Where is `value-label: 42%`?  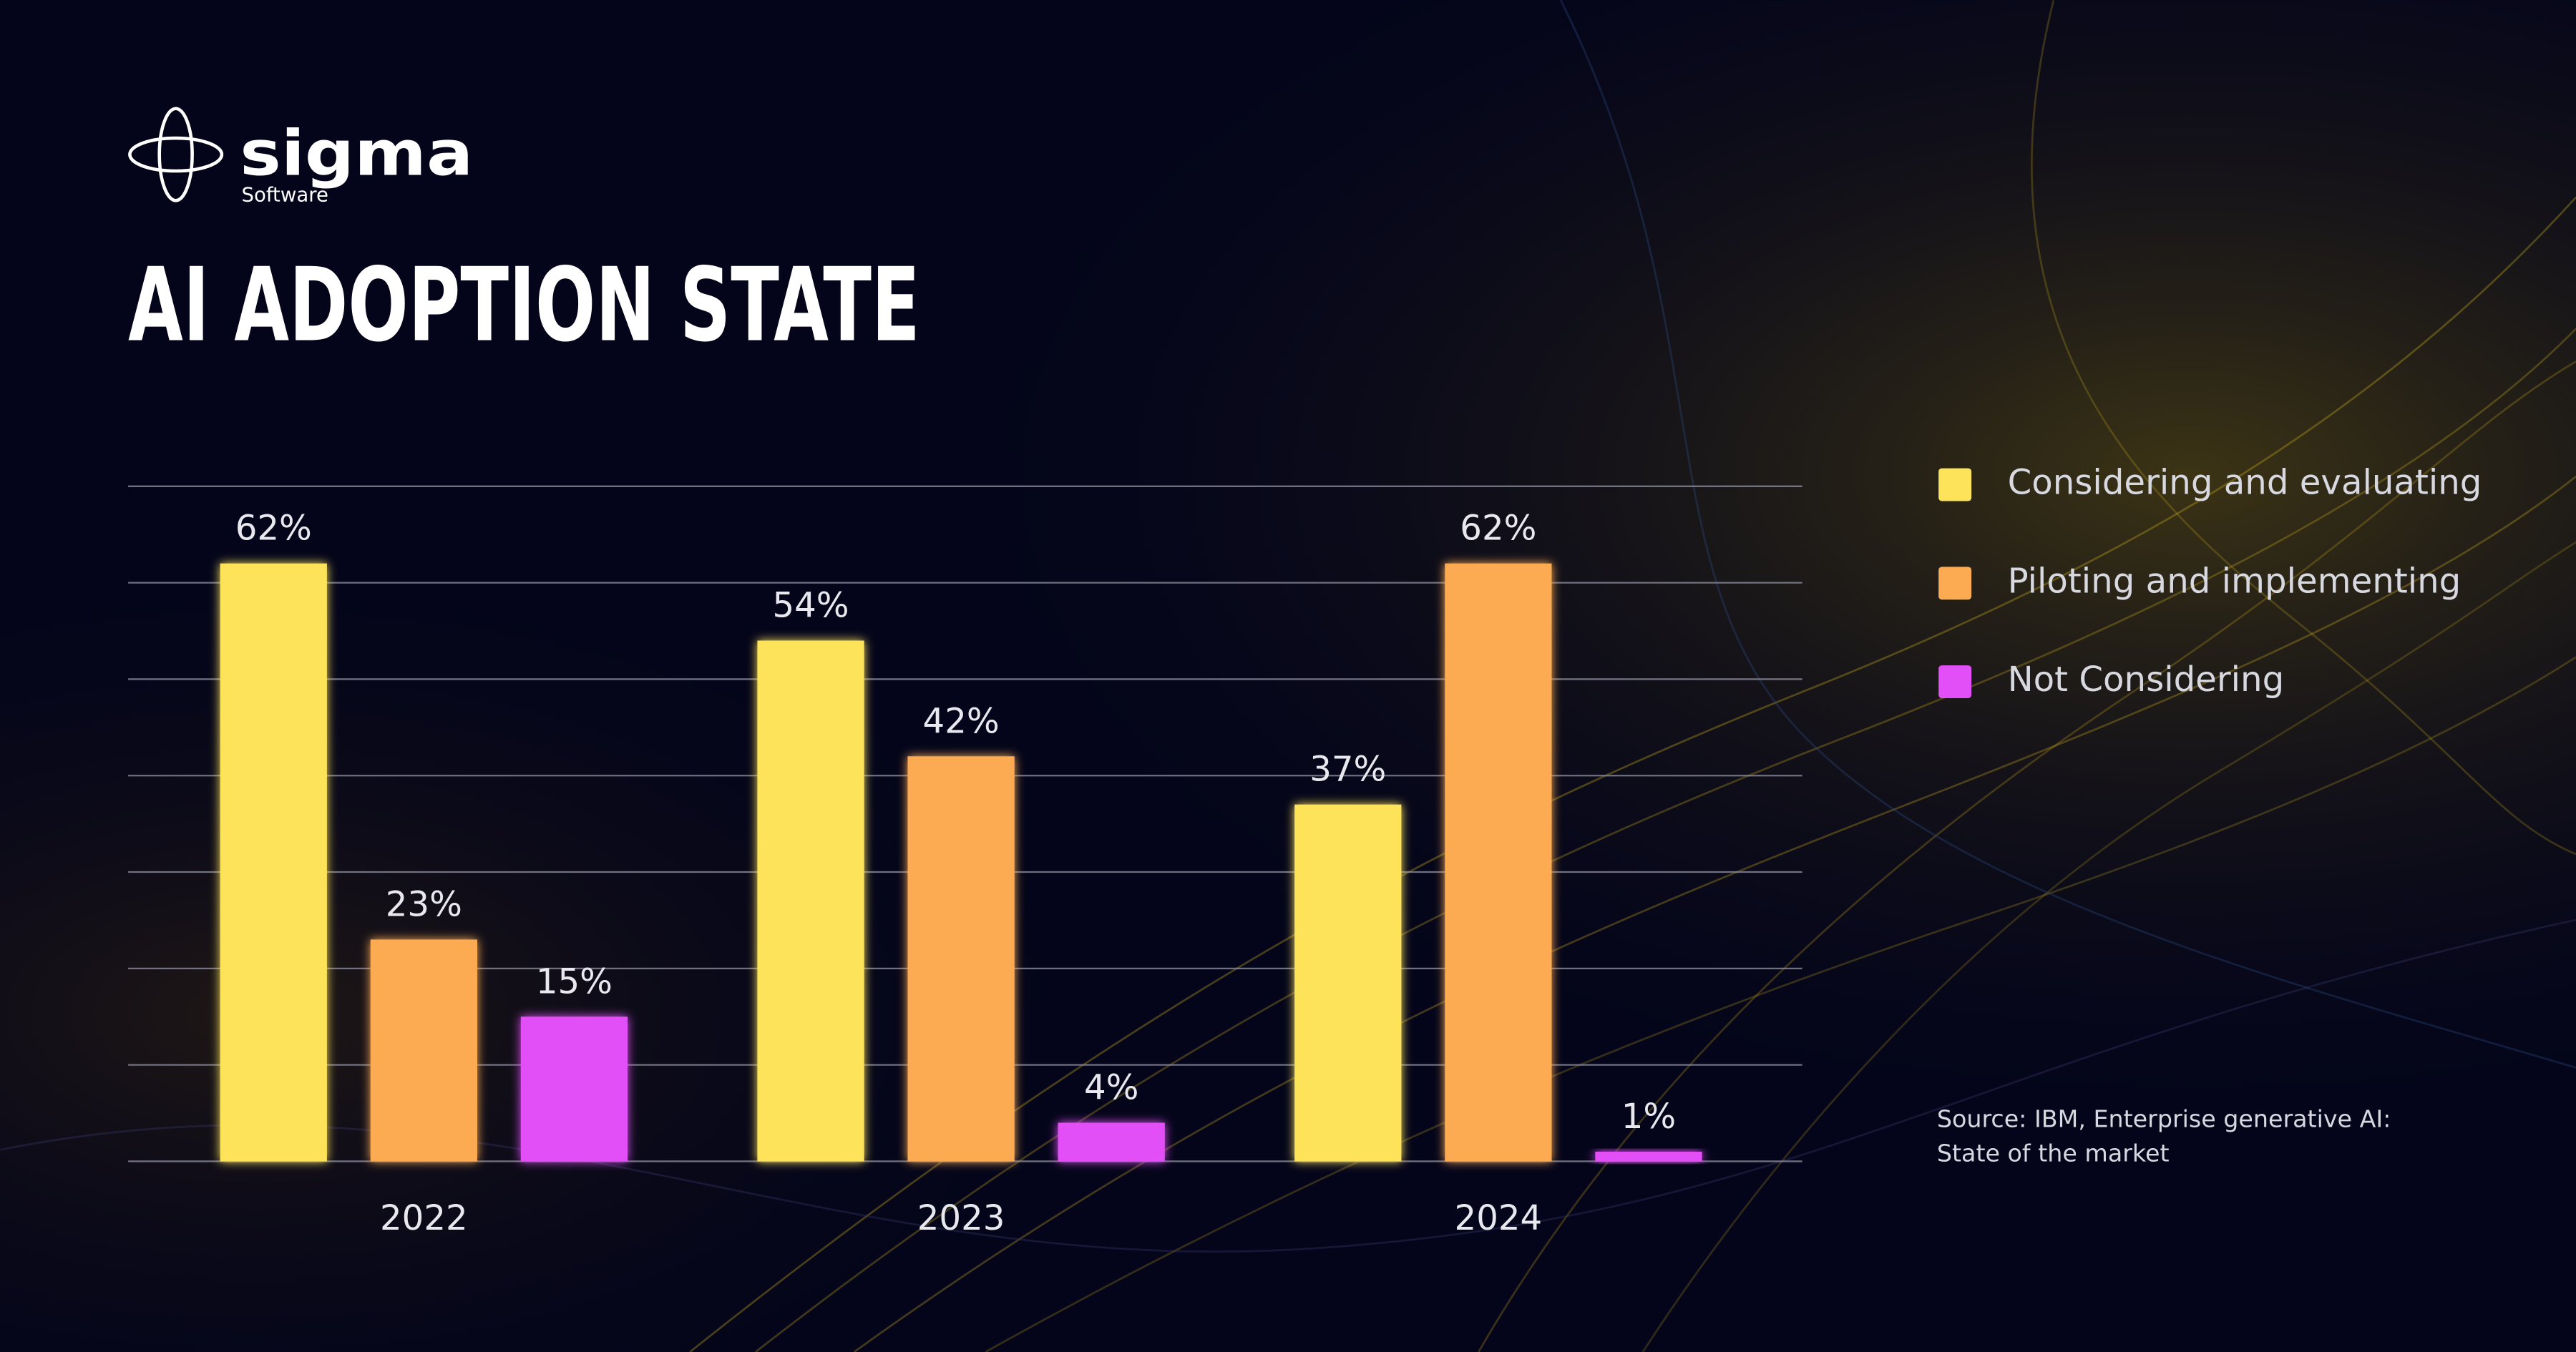 value-label: 42% is located at coordinates (961, 721).